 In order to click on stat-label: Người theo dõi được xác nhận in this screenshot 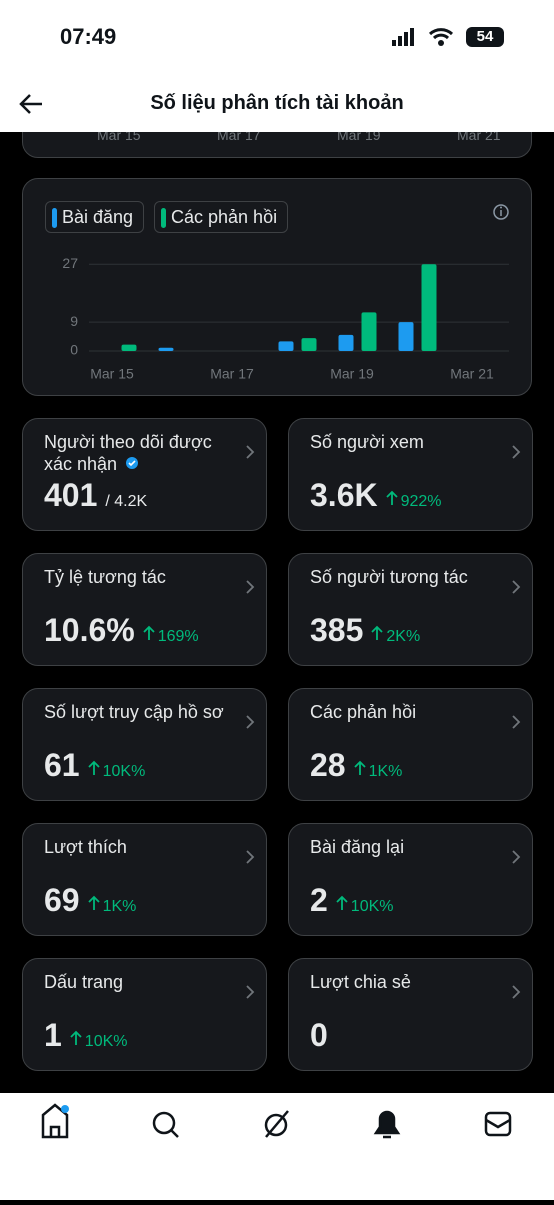, I will do `click(136, 453)`.